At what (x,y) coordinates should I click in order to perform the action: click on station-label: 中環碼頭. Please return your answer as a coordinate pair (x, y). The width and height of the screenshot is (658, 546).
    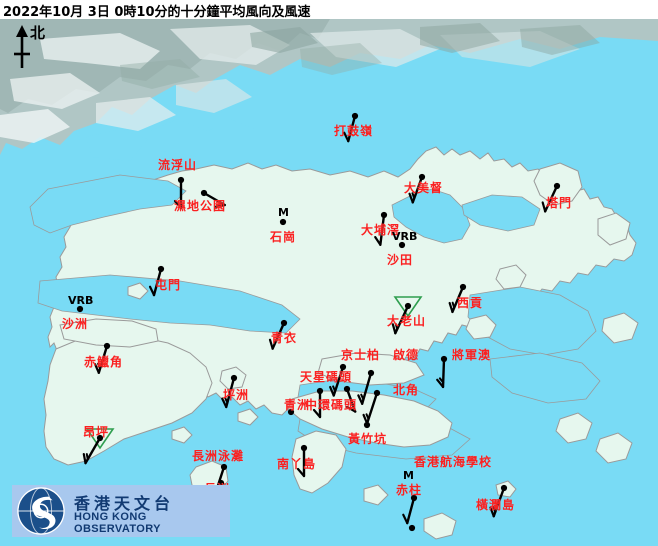
    Looking at the image, I should click on (331, 405).